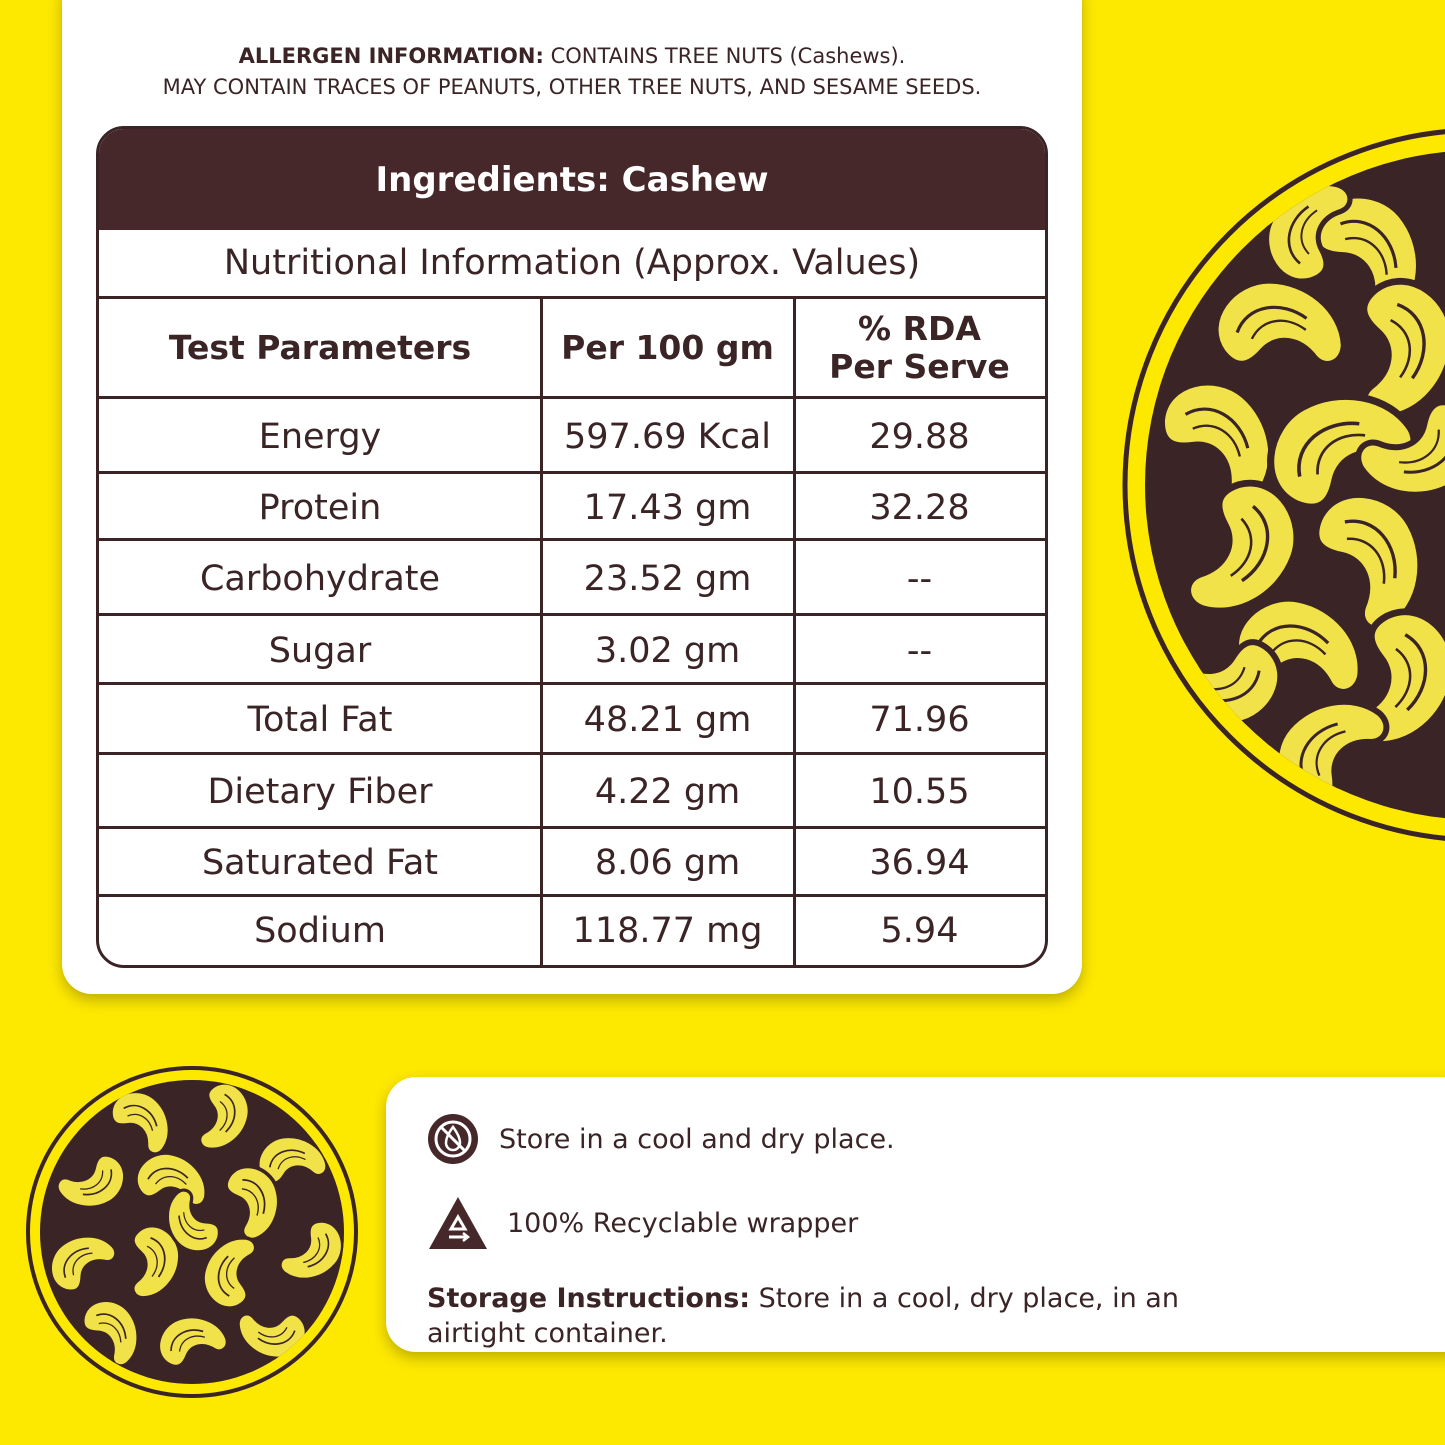  I want to click on param-cell: Protein, so click(320, 507).